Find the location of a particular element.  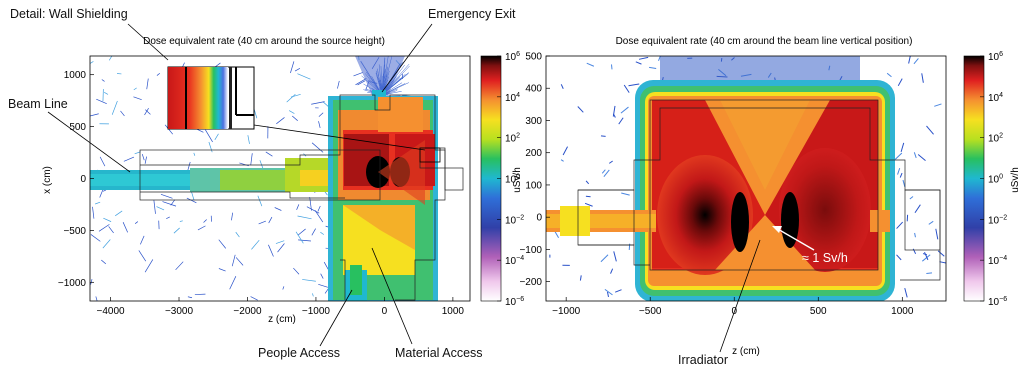

colorbar-tick-label: 10⁻² is located at coordinates (997, 220).